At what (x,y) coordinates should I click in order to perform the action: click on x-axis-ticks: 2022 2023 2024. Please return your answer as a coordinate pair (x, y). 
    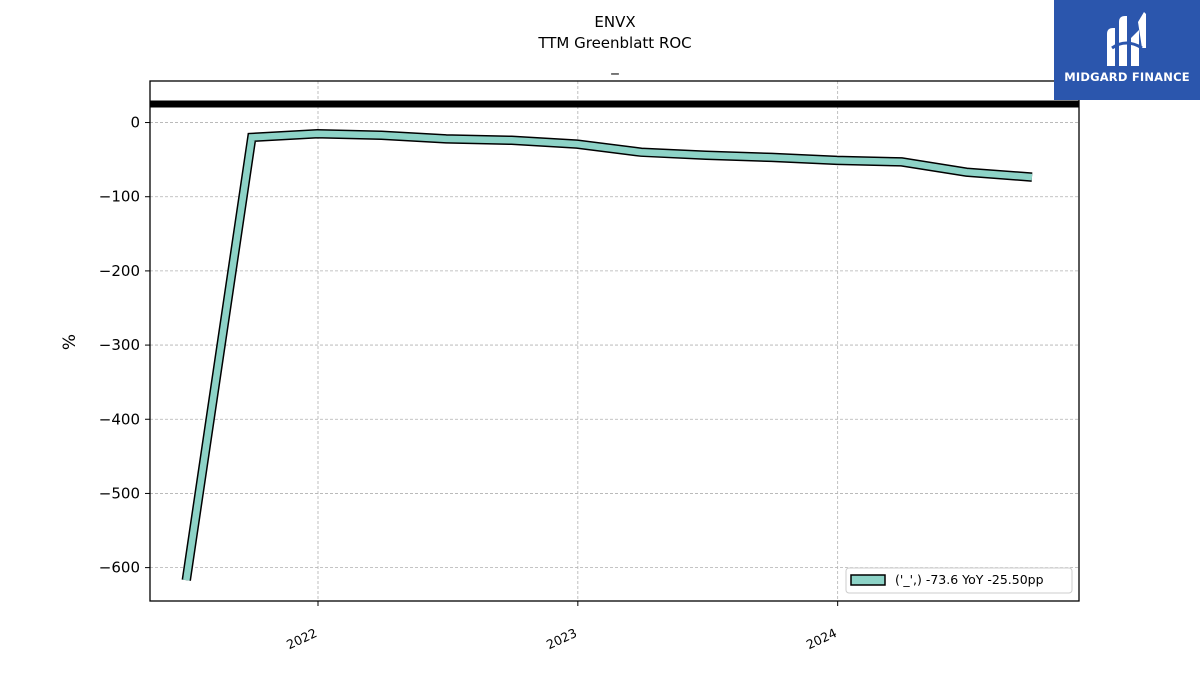
    Looking at the image, I should click on (561, 626).